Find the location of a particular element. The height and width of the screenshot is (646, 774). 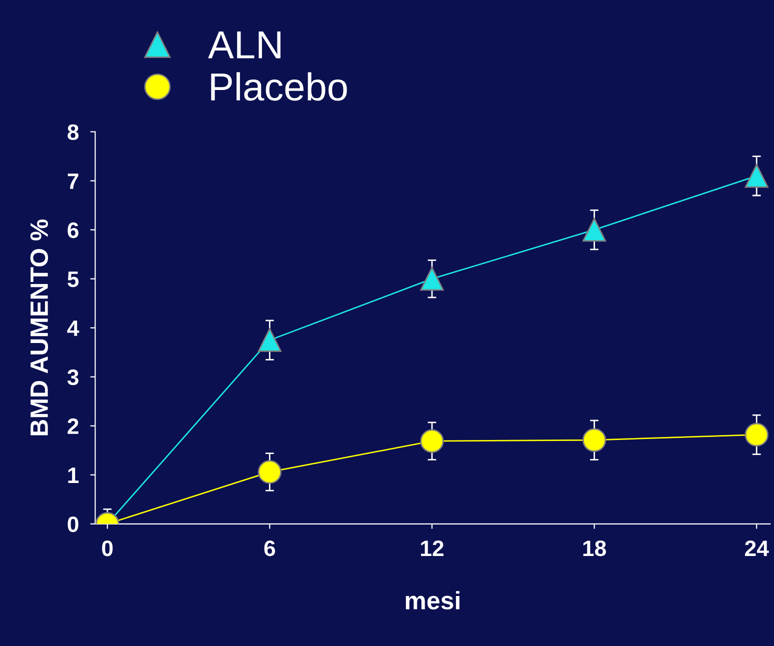

y-tick-label: 1 is located at coordinates (73, 475).